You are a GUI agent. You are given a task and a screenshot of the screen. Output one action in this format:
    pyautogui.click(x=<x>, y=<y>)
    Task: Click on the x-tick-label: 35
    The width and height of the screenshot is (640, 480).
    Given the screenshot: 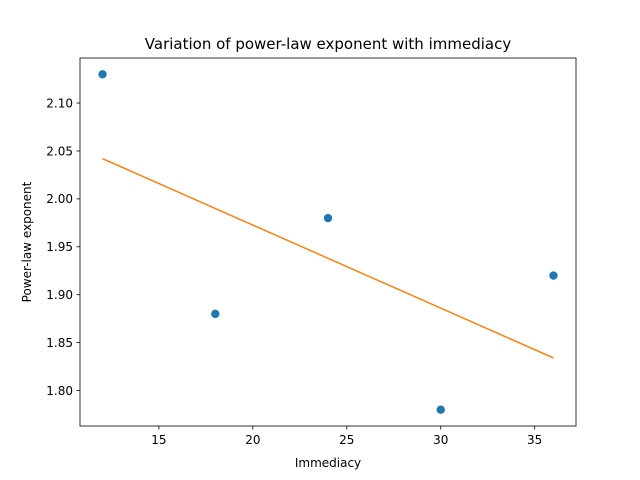 What is the action you would take?
    pyautogui.click(x=534, y=440)
    